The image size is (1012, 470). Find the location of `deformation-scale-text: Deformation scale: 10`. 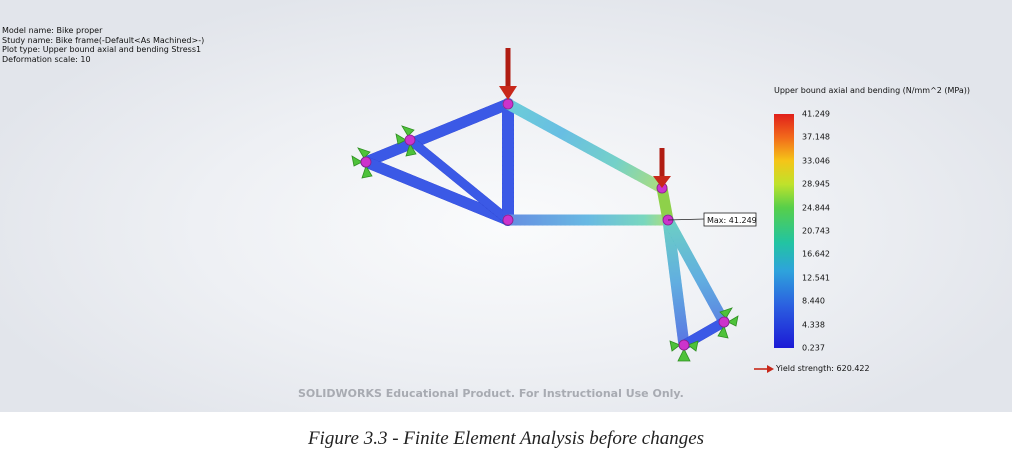

deformation-scale-text: Deformation scale: 10 is located at coordinates (46, 59).